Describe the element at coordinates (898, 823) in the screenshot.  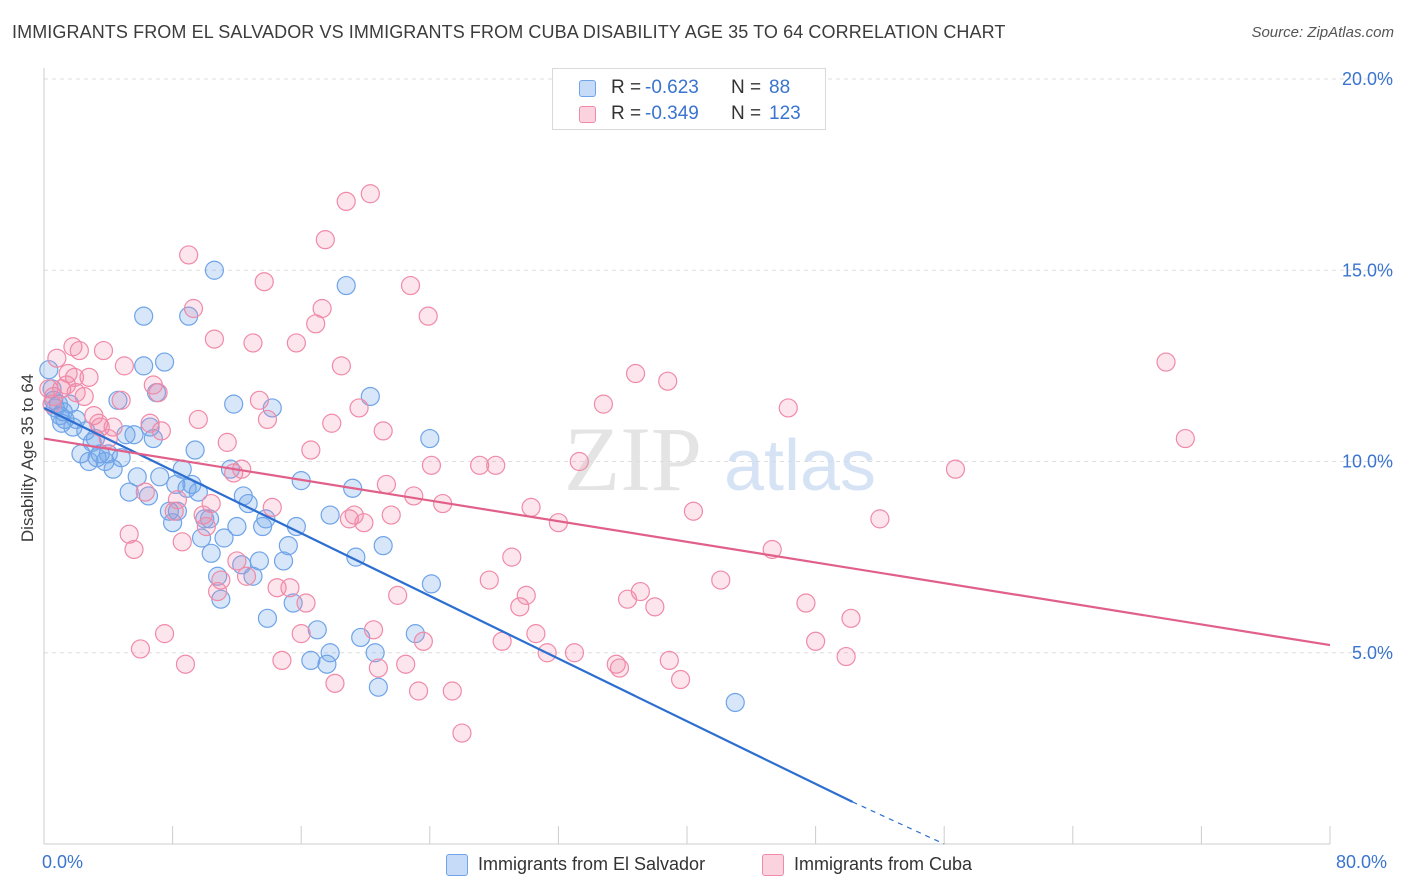
I see `trend-line-el-salvador-extension` at that location.